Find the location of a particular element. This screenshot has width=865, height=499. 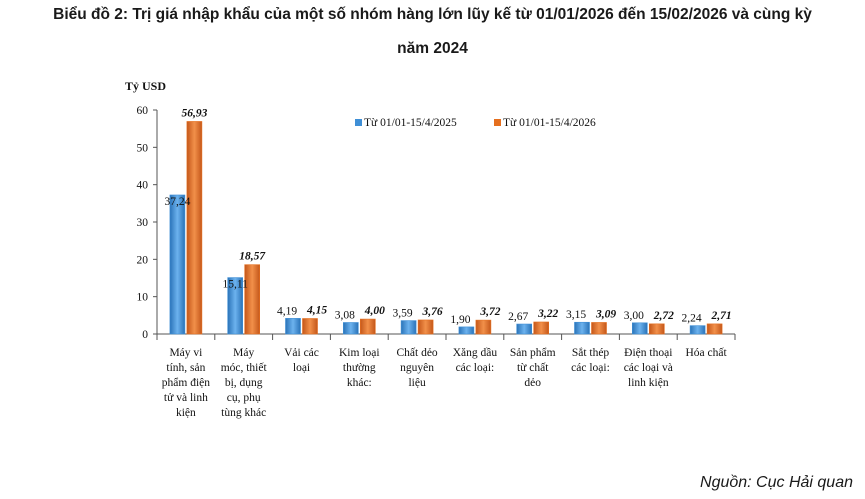

data-label-2025: 3,00 is located at coordinates (634, 316).